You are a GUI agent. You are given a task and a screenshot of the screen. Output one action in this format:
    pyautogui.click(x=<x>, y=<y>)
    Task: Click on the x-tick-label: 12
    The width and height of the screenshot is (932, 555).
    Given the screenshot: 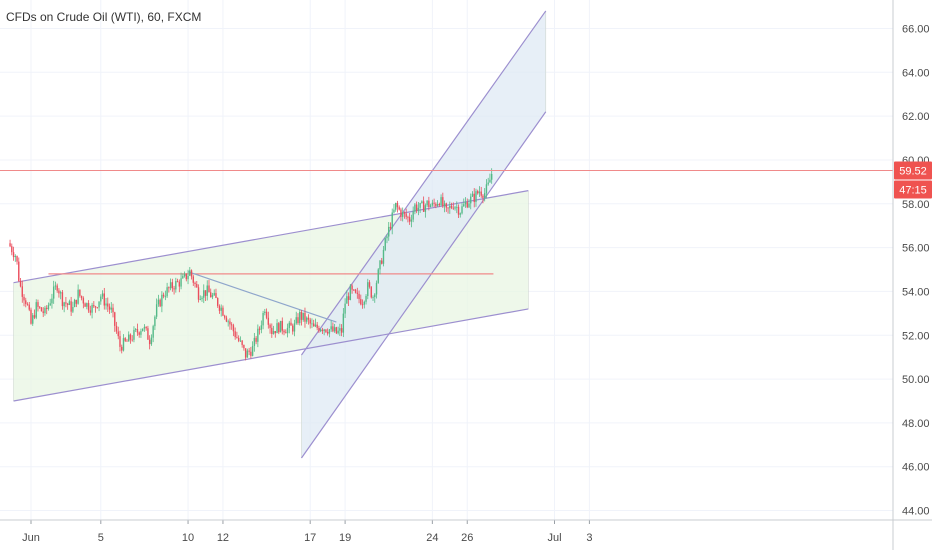 What is the action you would take?
    pyautogui.click(x=223, y=538)
    